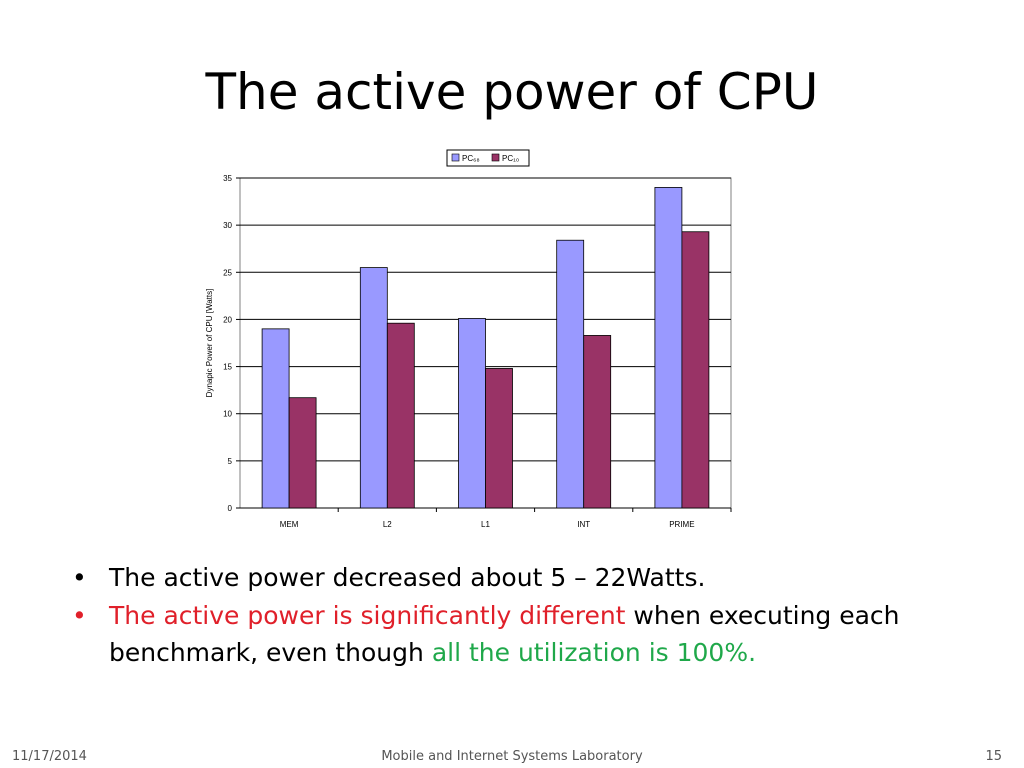 Image resolution: width=1024 pixels, height=768 pixels. Describe the element at coordinates (594, 652) in the screenshot. I see `bullet-text-green: all the utilization is 100%.` at that location.